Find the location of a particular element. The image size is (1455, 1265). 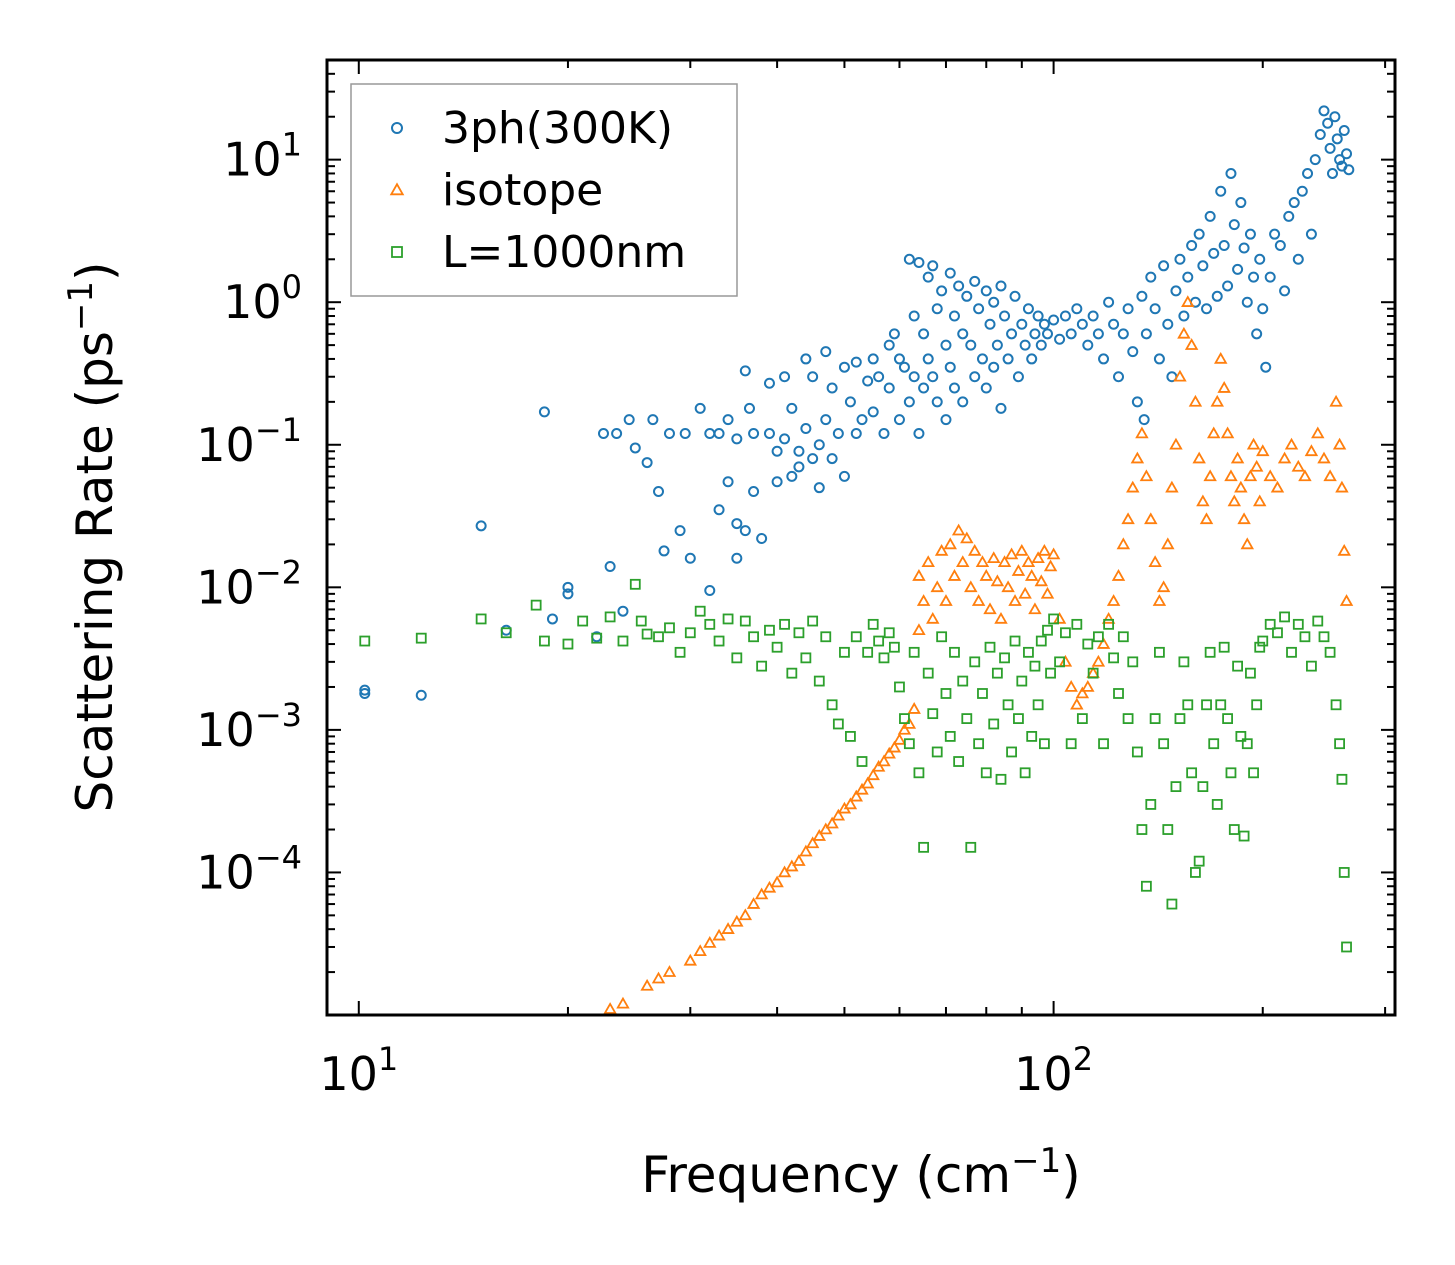

legend-item: 3ph(300K) is located at coordinates (532, 128).